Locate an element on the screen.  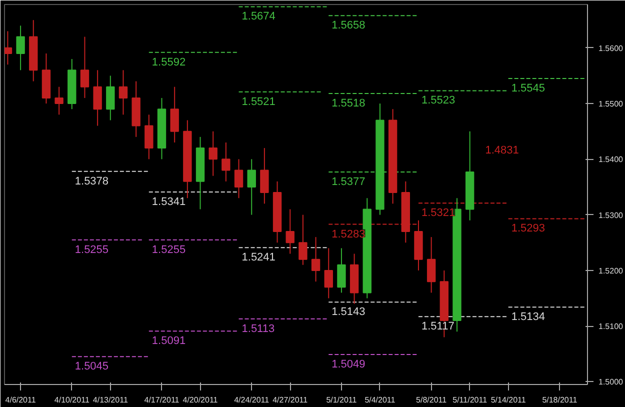
series-label: 1.5283 is located at coordinates (349, 234).